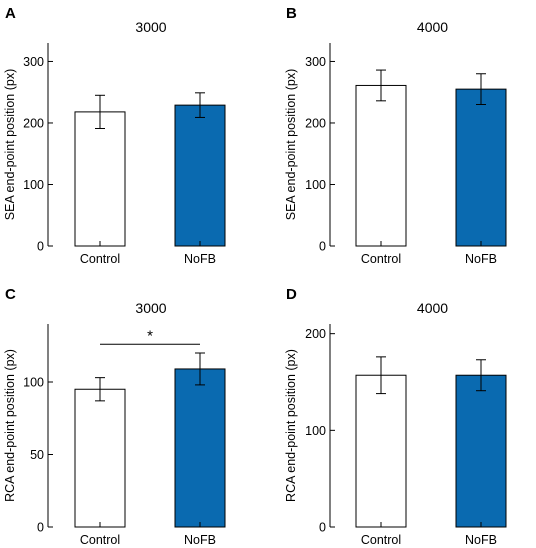 The width and height of the screenshot is (536, 548). I want to click on significance-star: *, so click(150, 335).